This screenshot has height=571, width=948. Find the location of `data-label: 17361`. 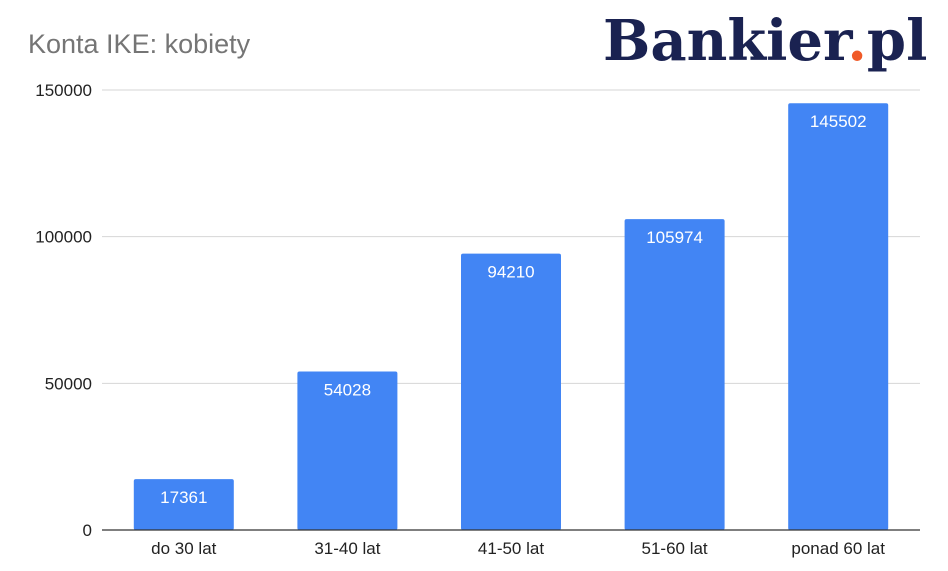

data-label: 17361 is located at coordinates (183, 497).